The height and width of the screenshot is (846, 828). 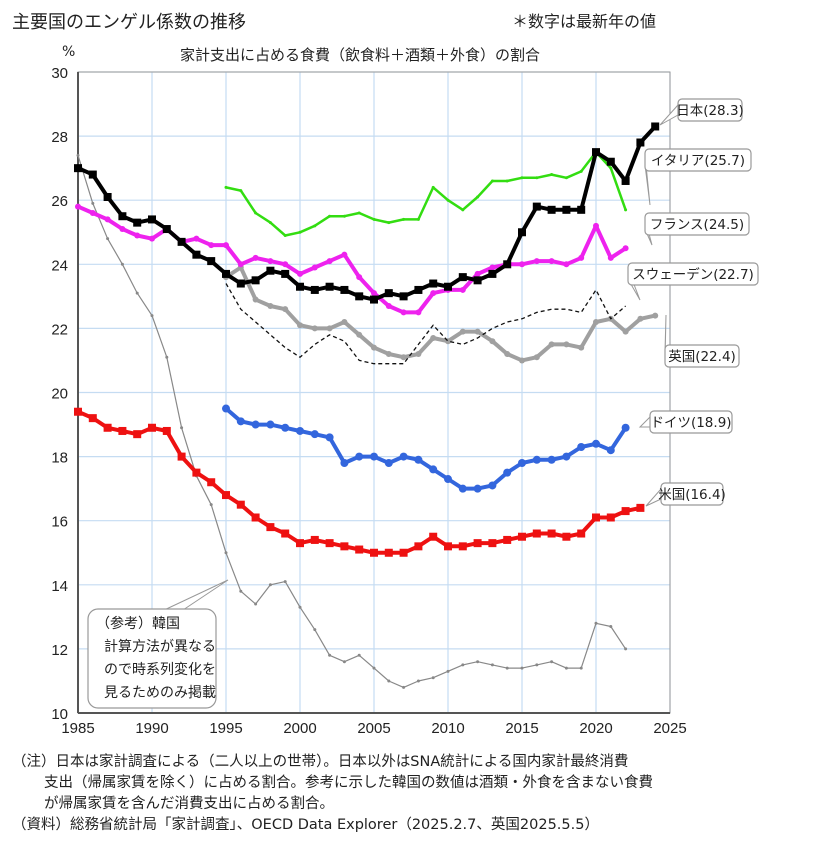 What do you see at coordinates (697, 225) in the screenshot?
I see `series-label: フランス(24.5)` at bounding box center [697, 225].